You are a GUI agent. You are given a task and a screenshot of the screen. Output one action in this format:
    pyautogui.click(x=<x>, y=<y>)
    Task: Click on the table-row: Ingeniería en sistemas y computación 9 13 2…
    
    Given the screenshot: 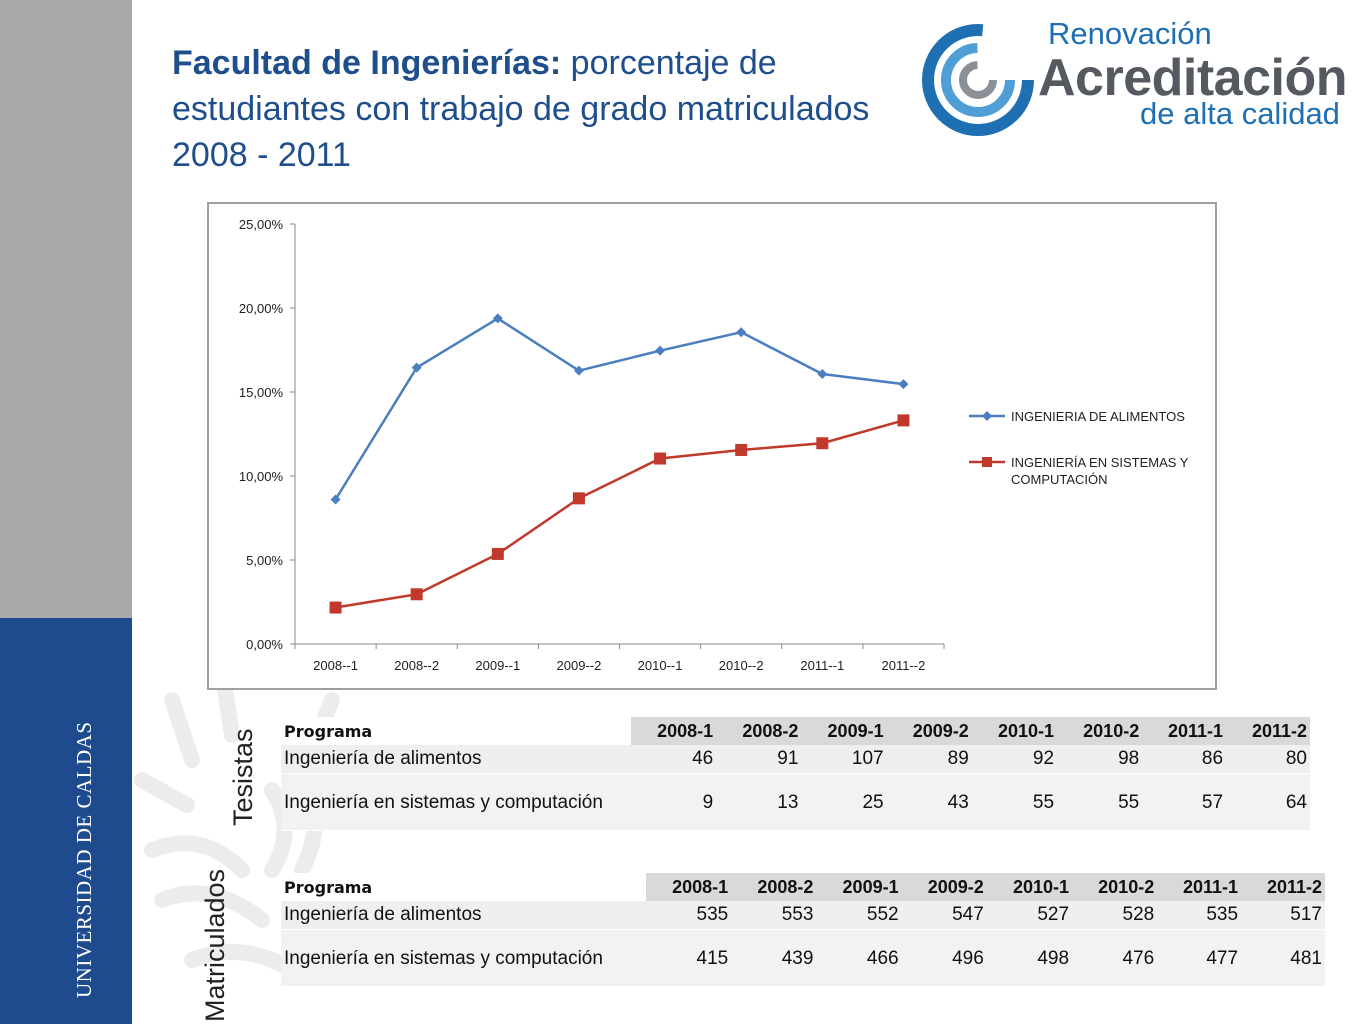 What is the action you would take?
    pyautogui.click(x=795, y=802)
    